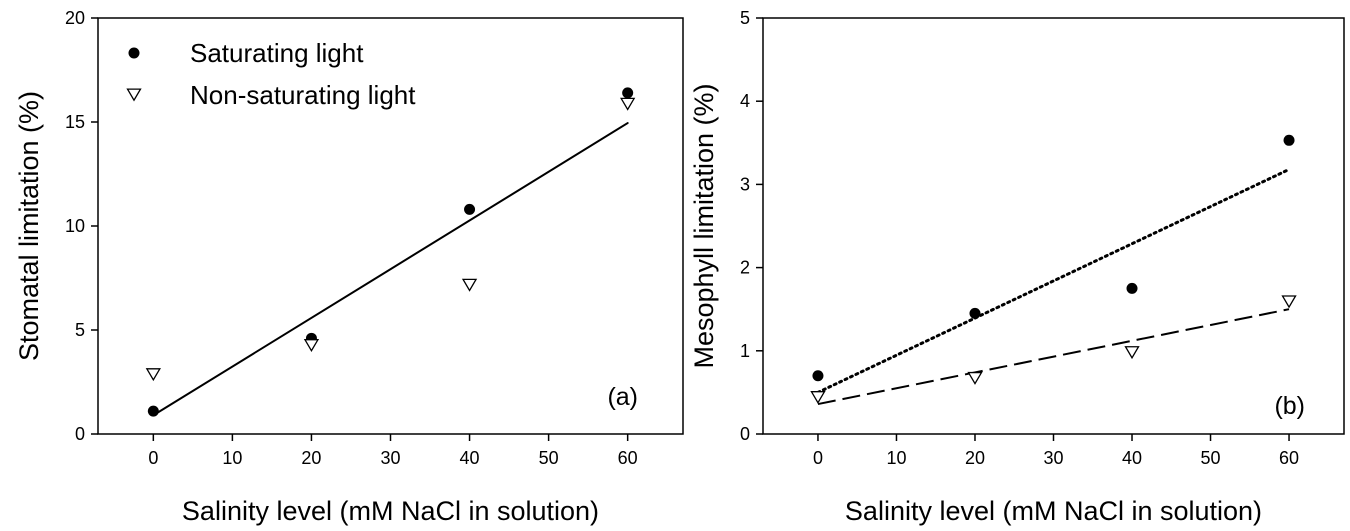  What do you see at coordinates (29, 226) in the screenshot?
I see `y-axis-label: Stomatal limitation (%)` at bounding box center [29, 226].